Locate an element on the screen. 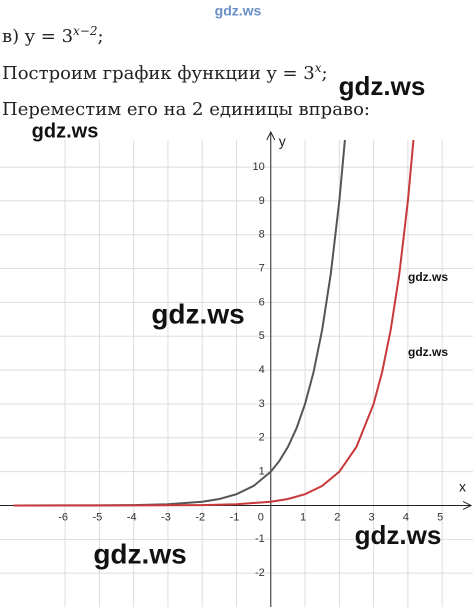  y-axis-label: y is located at coordinates (282, 141).